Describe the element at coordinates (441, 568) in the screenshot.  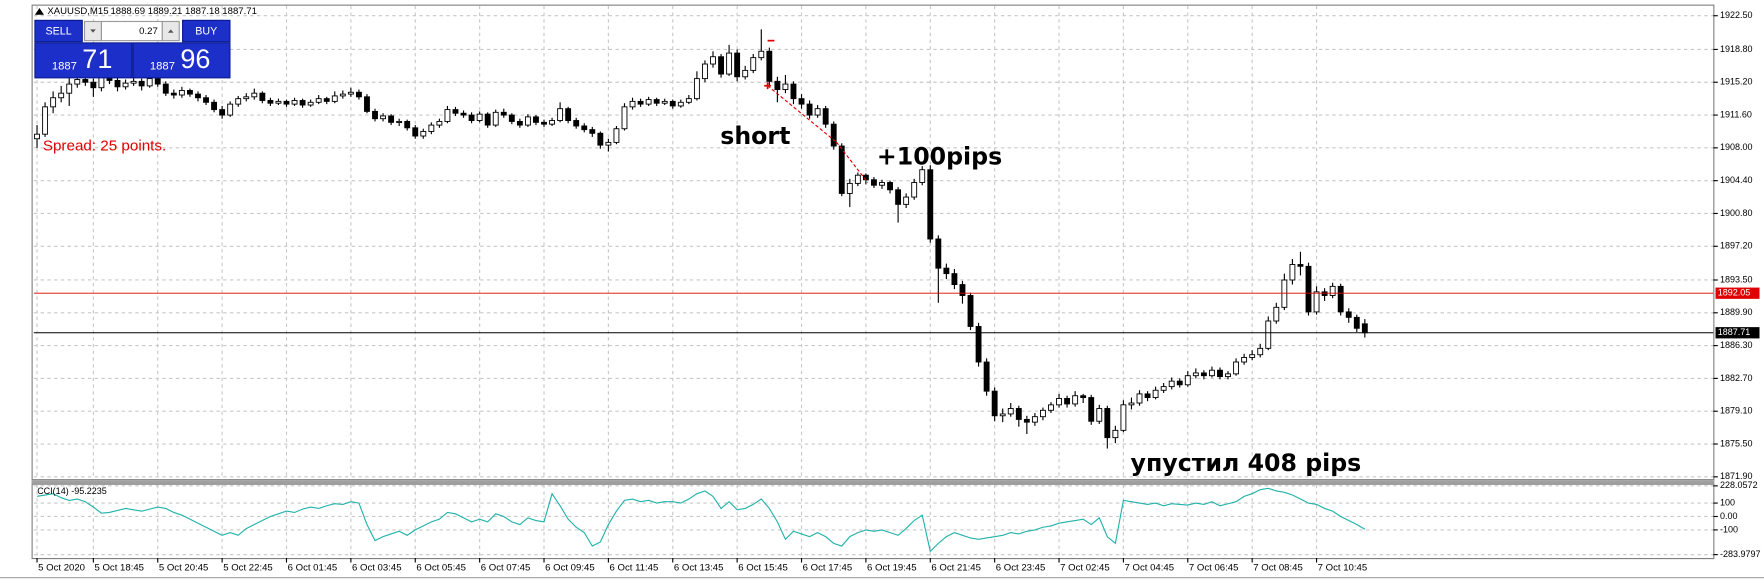
I see `x-tick-label: 6 Oct 05:45` at that location.